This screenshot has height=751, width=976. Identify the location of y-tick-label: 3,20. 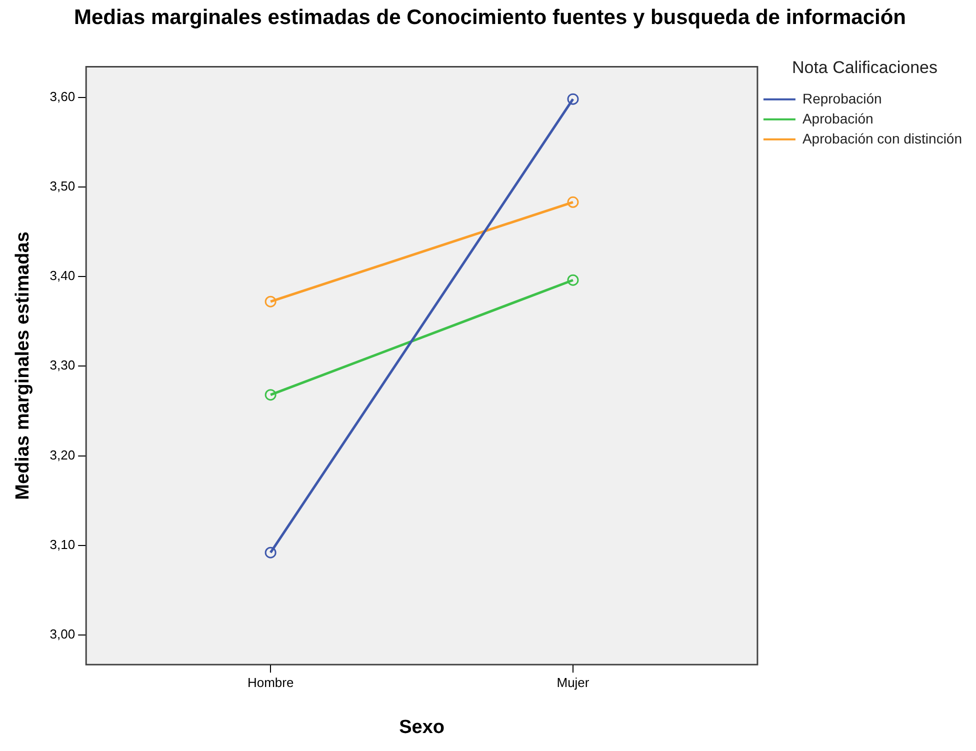
(63, 454).